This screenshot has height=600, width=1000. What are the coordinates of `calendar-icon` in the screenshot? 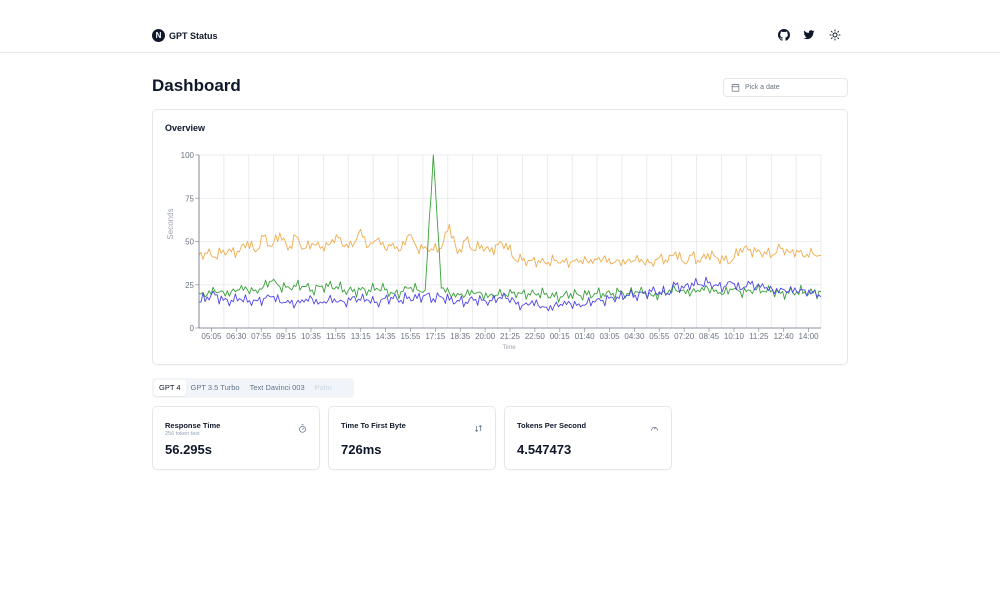 It's located at (735, 87).